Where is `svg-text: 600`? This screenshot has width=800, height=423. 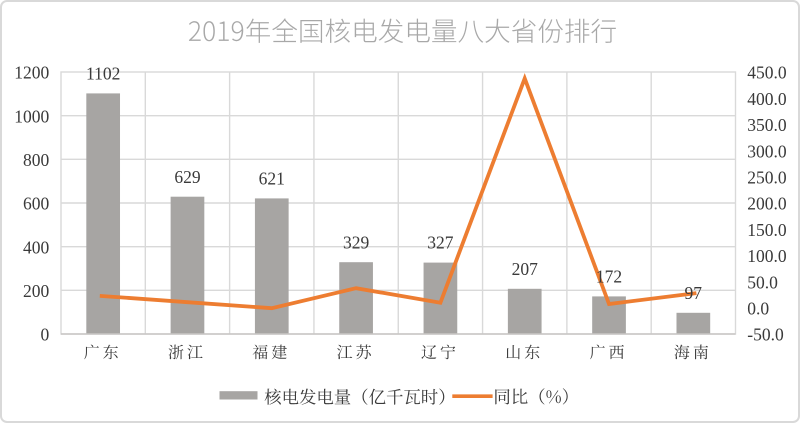 svg-text: 600 is located at coordinates (36, 204).